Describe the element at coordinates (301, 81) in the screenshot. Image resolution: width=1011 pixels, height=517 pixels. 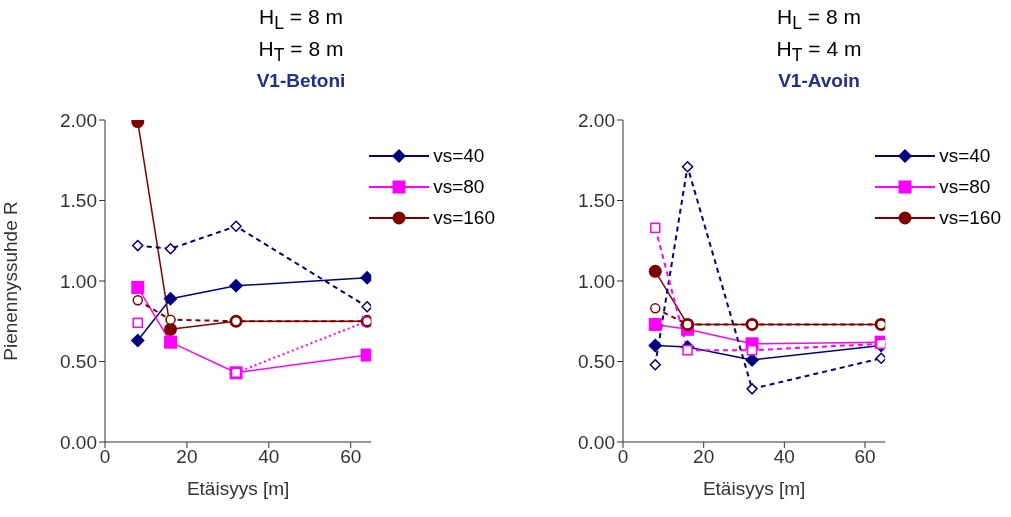
I see `chart-title: V1-Betoni` at that location.